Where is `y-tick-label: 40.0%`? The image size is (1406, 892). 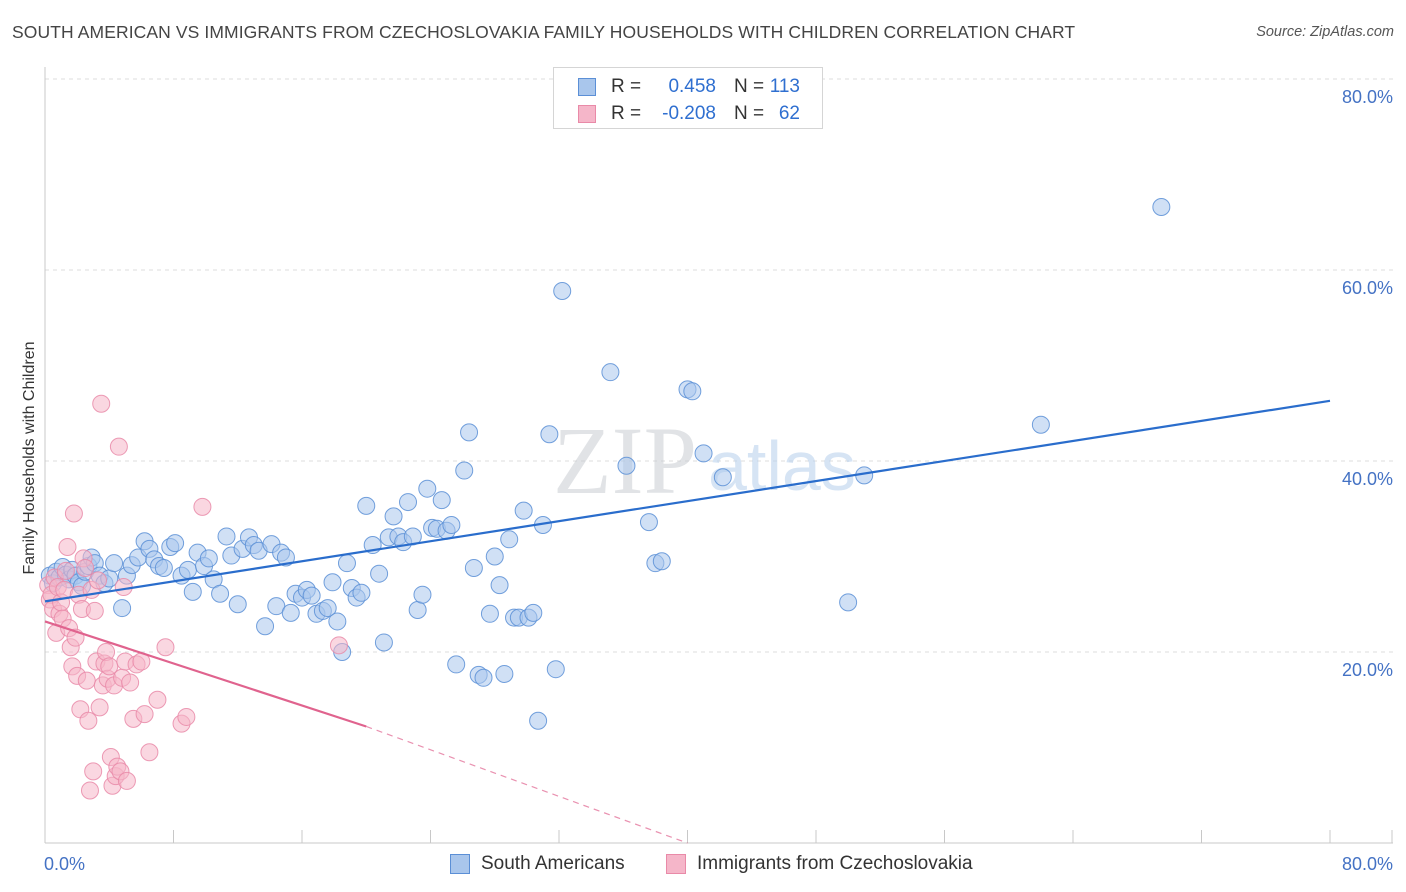
y-tick-label: 40.0% is located at coordinates (1367, 479).